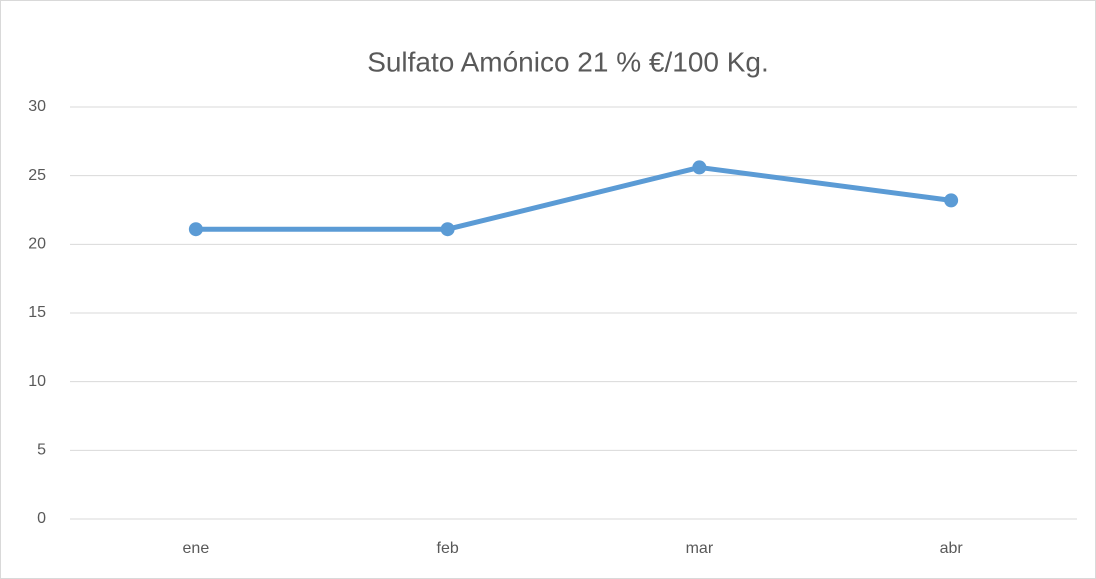 The height and width of the screenshot is (579, 1096). What do you see at coordinates (952, 548) in the screenshot?
I see `x-tick-label: abr` at bounding box center [952, 548].